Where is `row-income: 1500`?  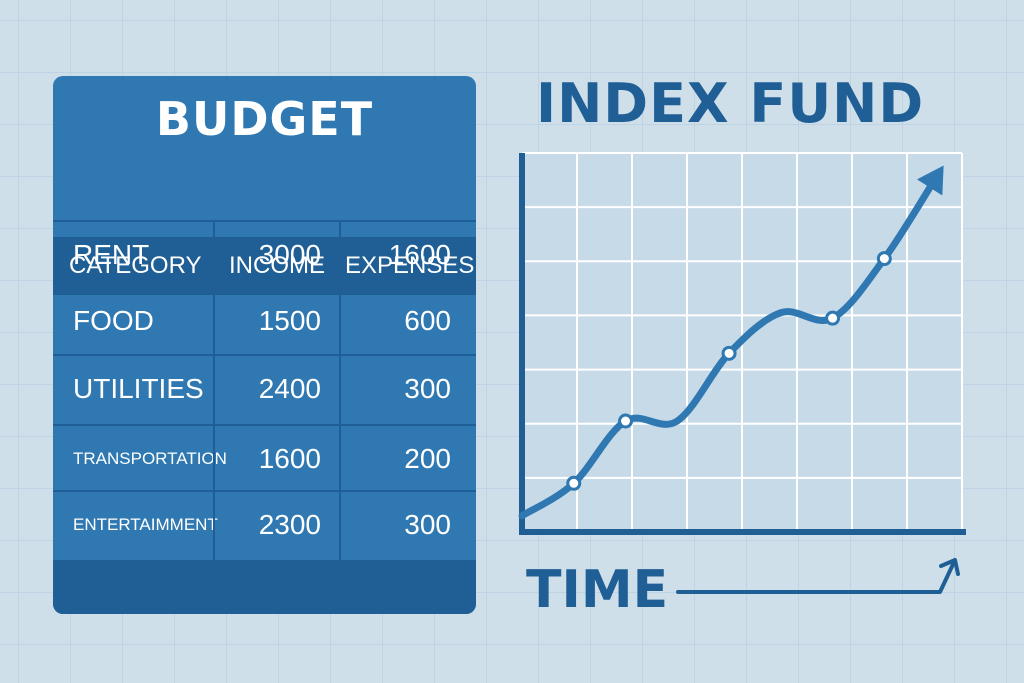
row-income: 1500 is located at coordinates (289, 320).